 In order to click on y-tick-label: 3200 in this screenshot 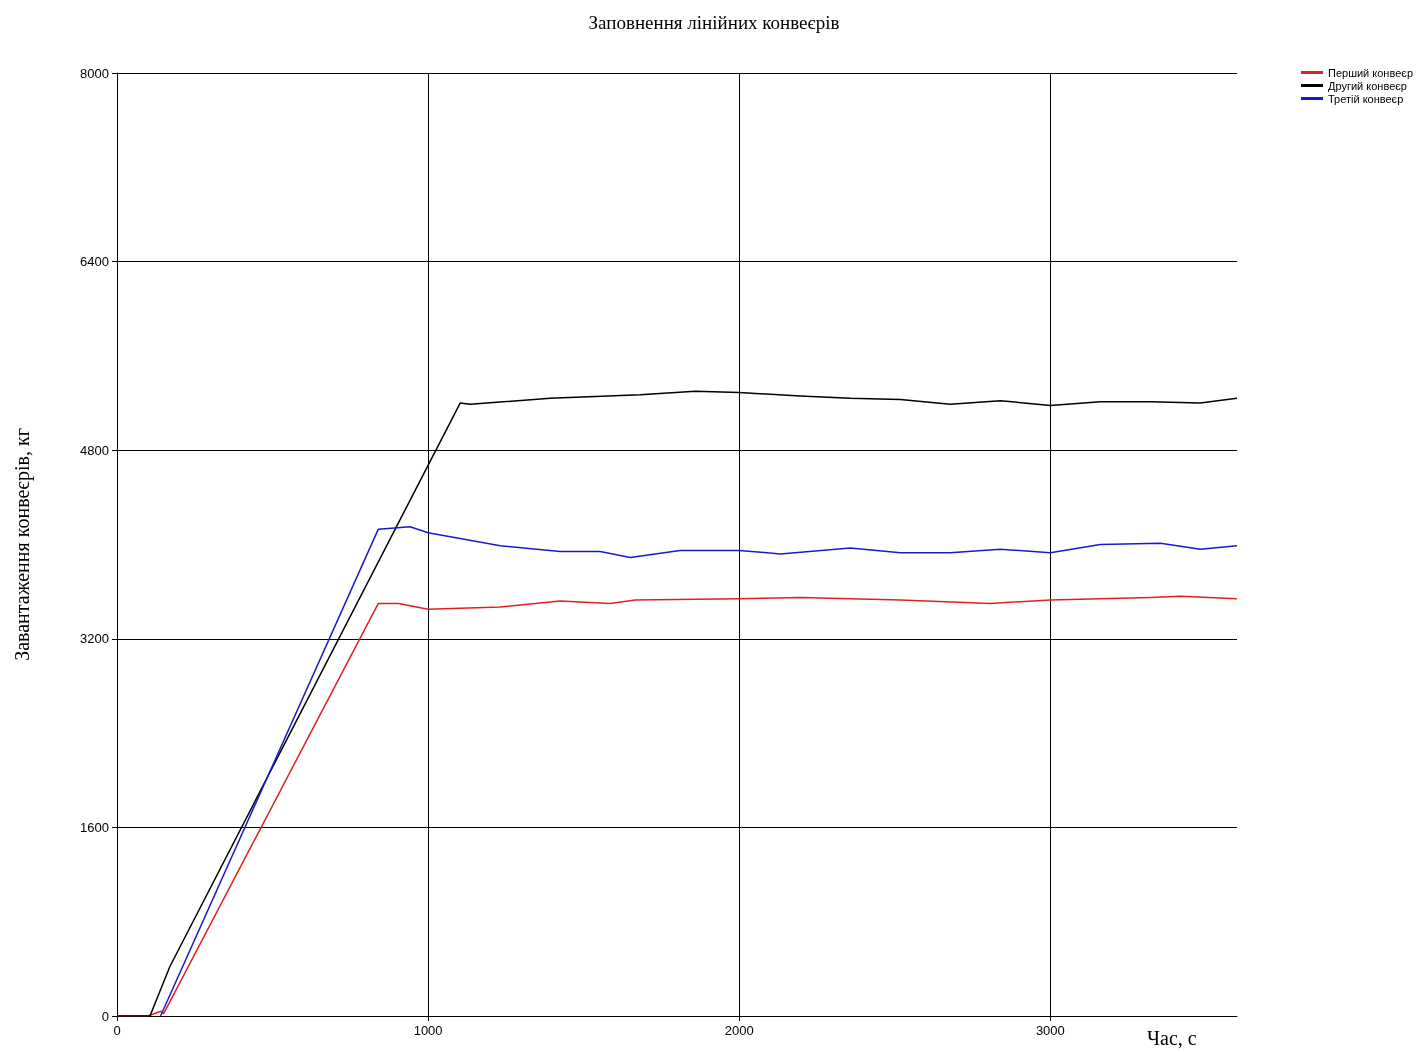, I will do `click(94, 639)`.